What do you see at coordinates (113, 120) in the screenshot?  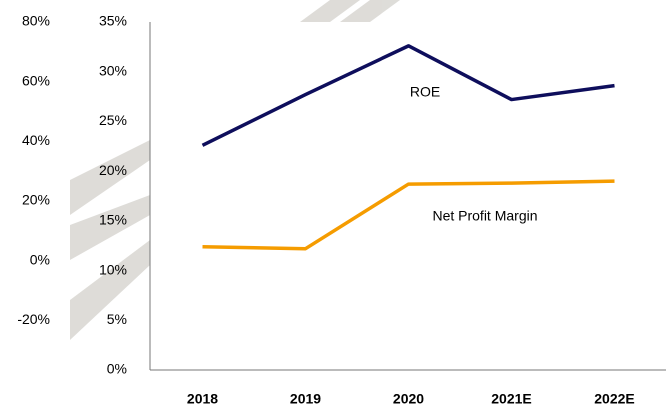 I see `y-tick-label: 25%` at bounding box center [113, 120].